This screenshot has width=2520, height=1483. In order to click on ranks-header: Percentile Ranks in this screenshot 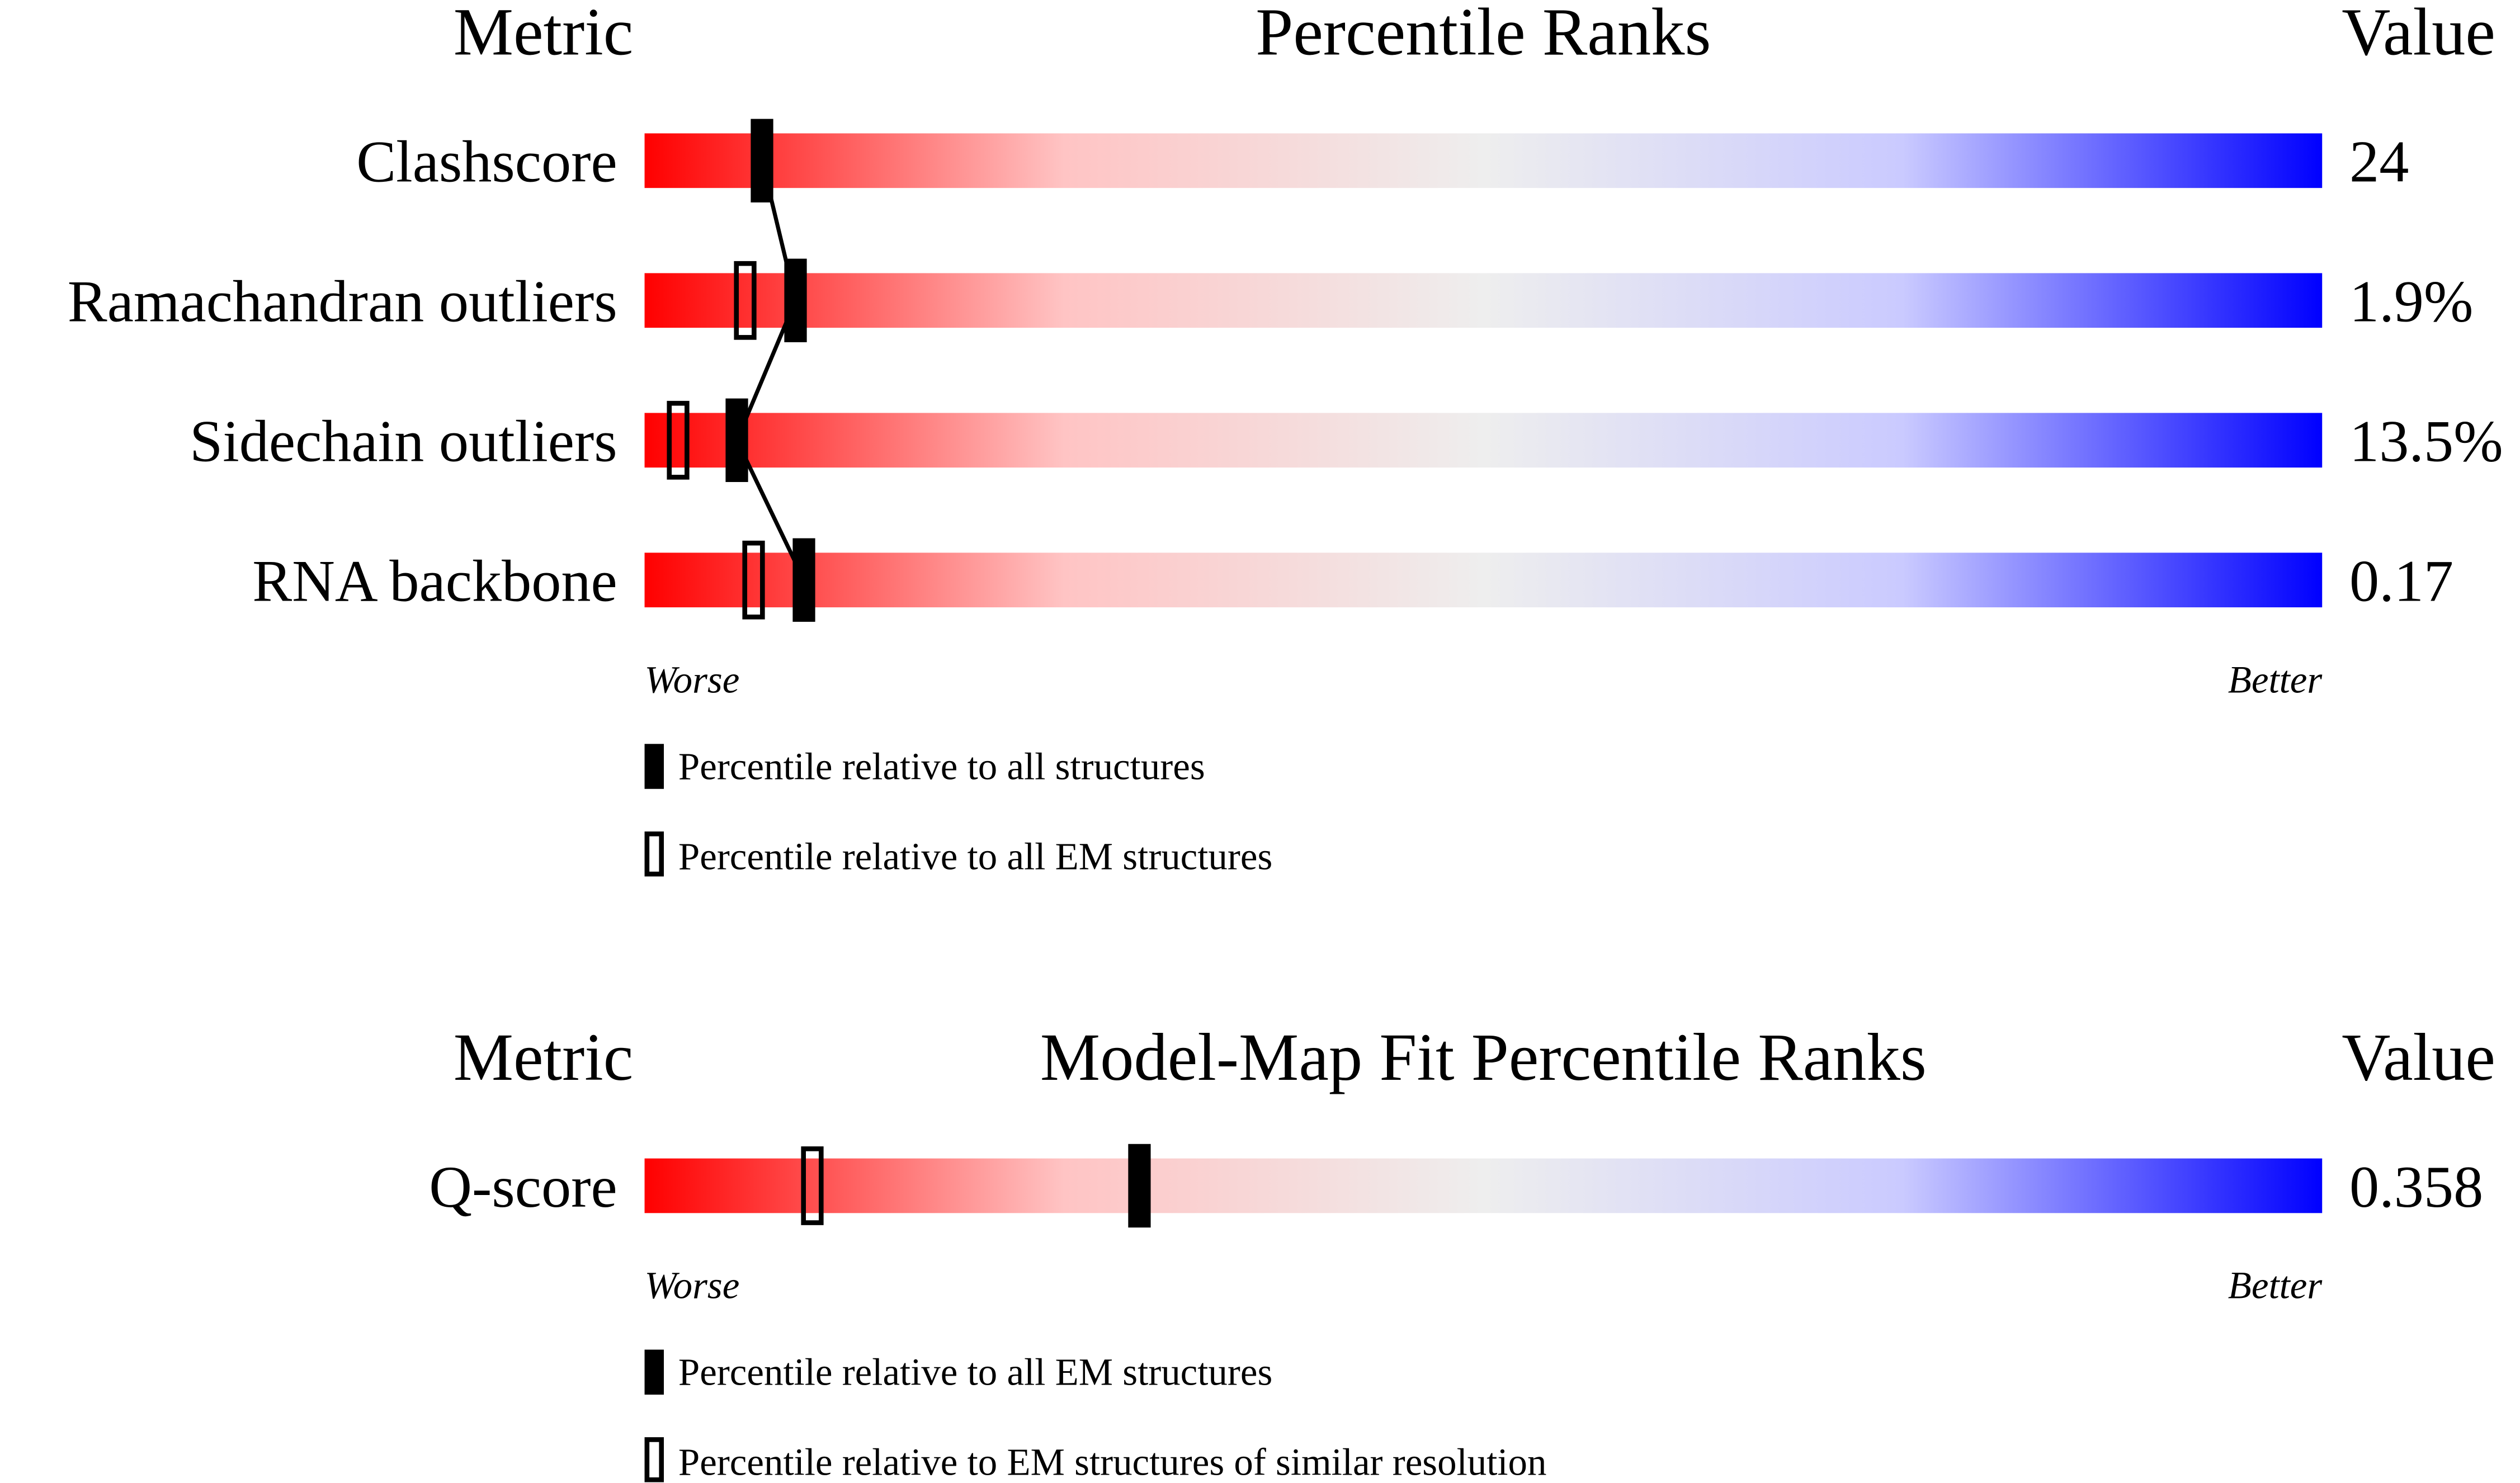, I will do `click(1484, 35)`.